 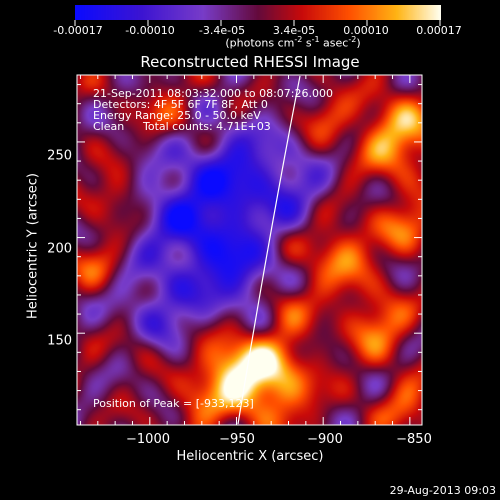 I want to click on method-text: Clean, so click(x=109, y=126).